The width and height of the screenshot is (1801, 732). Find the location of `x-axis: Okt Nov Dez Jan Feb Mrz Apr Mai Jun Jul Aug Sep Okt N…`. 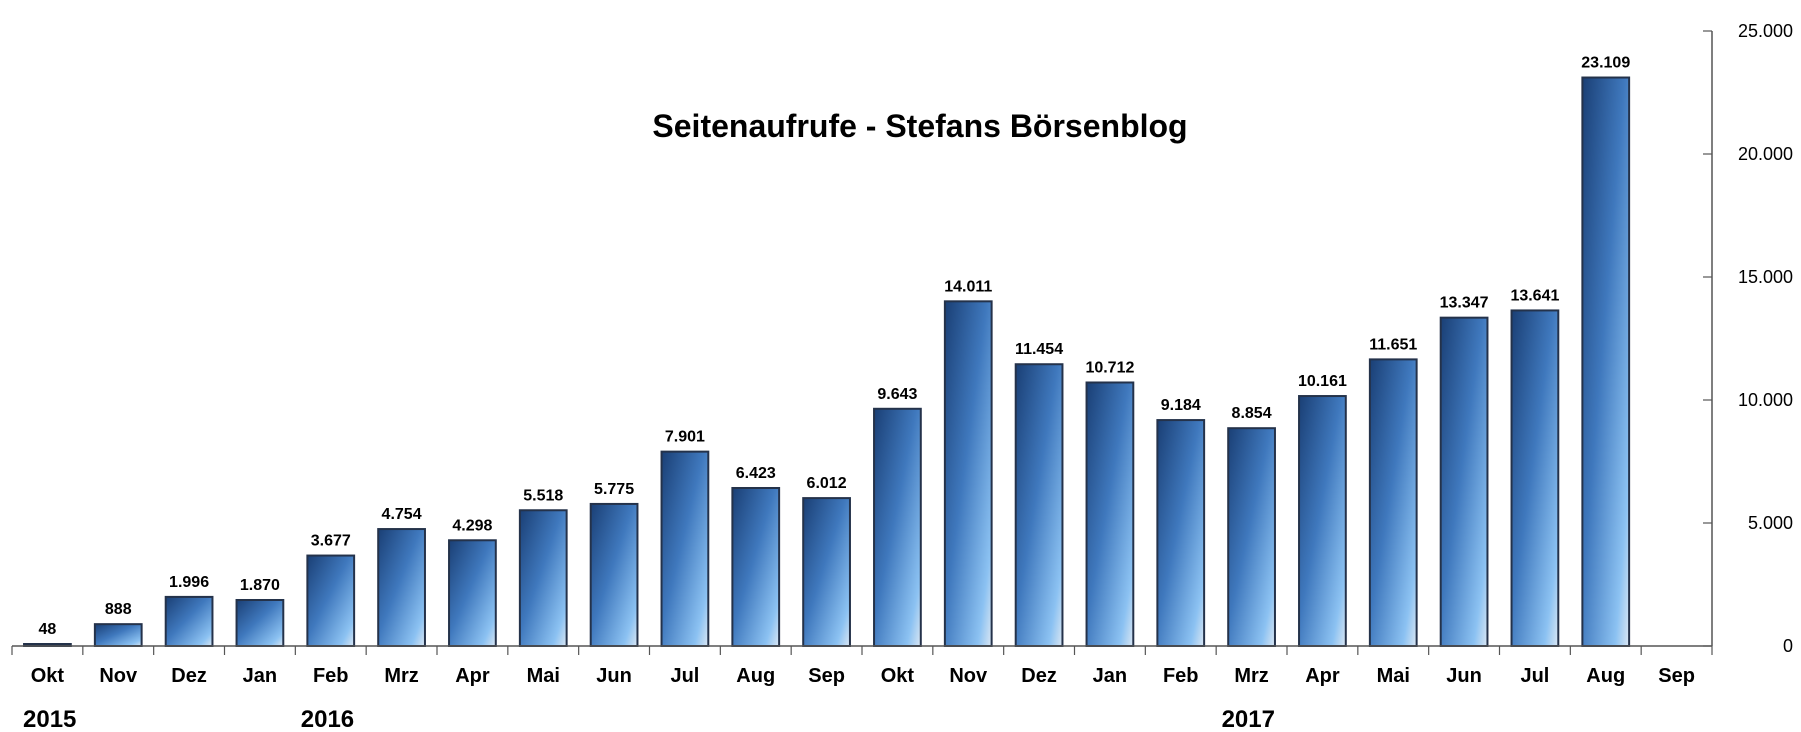

x-axis: Okt Nov Dez Jan Feb Mrz Apr Mai Jun Jul Aug Sep Okt N… is located at coordinates (862, 666).